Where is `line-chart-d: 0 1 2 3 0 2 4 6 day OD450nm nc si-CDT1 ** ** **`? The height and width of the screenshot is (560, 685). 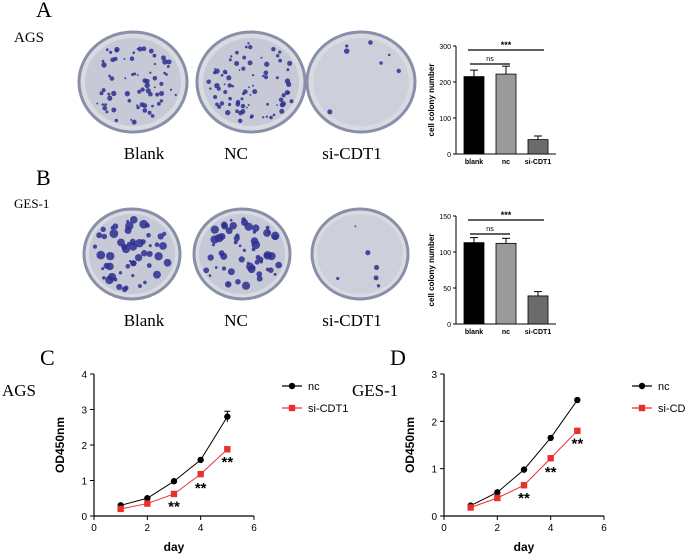
line-chart-d: 0 1 2 3 0 2 4 6 day OD450nm nc si-CDT1 ** ** ** is located at coordinates (544, 462).